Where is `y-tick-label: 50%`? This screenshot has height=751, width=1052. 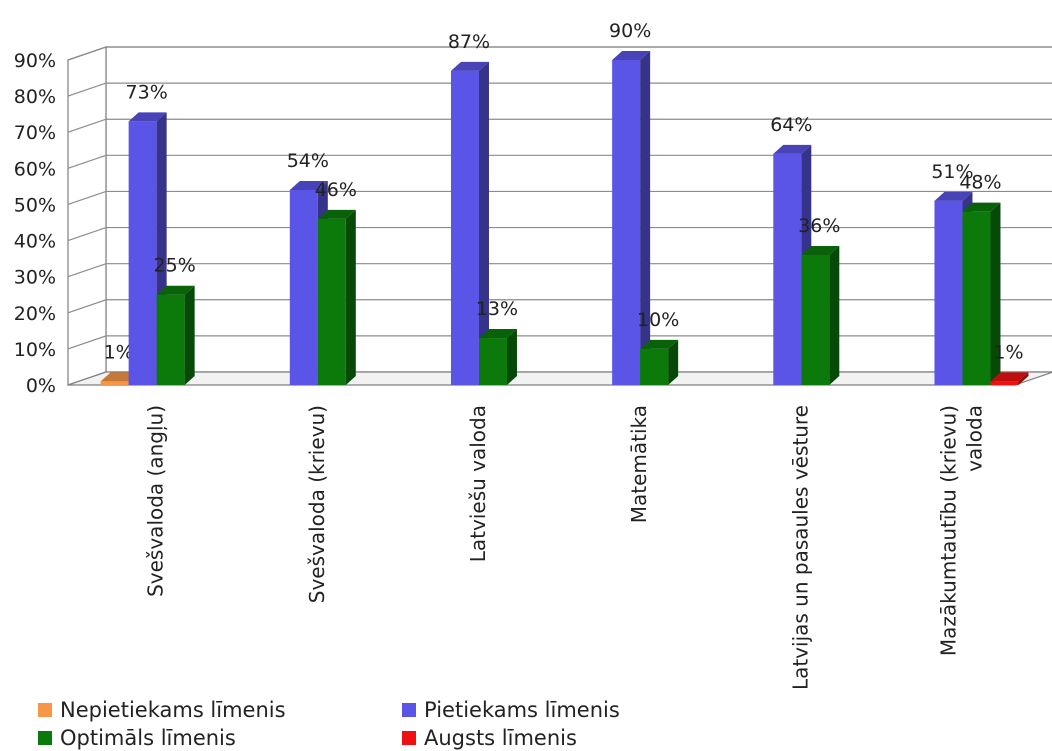 y-tick-label: 50% is located at coordinates (35, 205).